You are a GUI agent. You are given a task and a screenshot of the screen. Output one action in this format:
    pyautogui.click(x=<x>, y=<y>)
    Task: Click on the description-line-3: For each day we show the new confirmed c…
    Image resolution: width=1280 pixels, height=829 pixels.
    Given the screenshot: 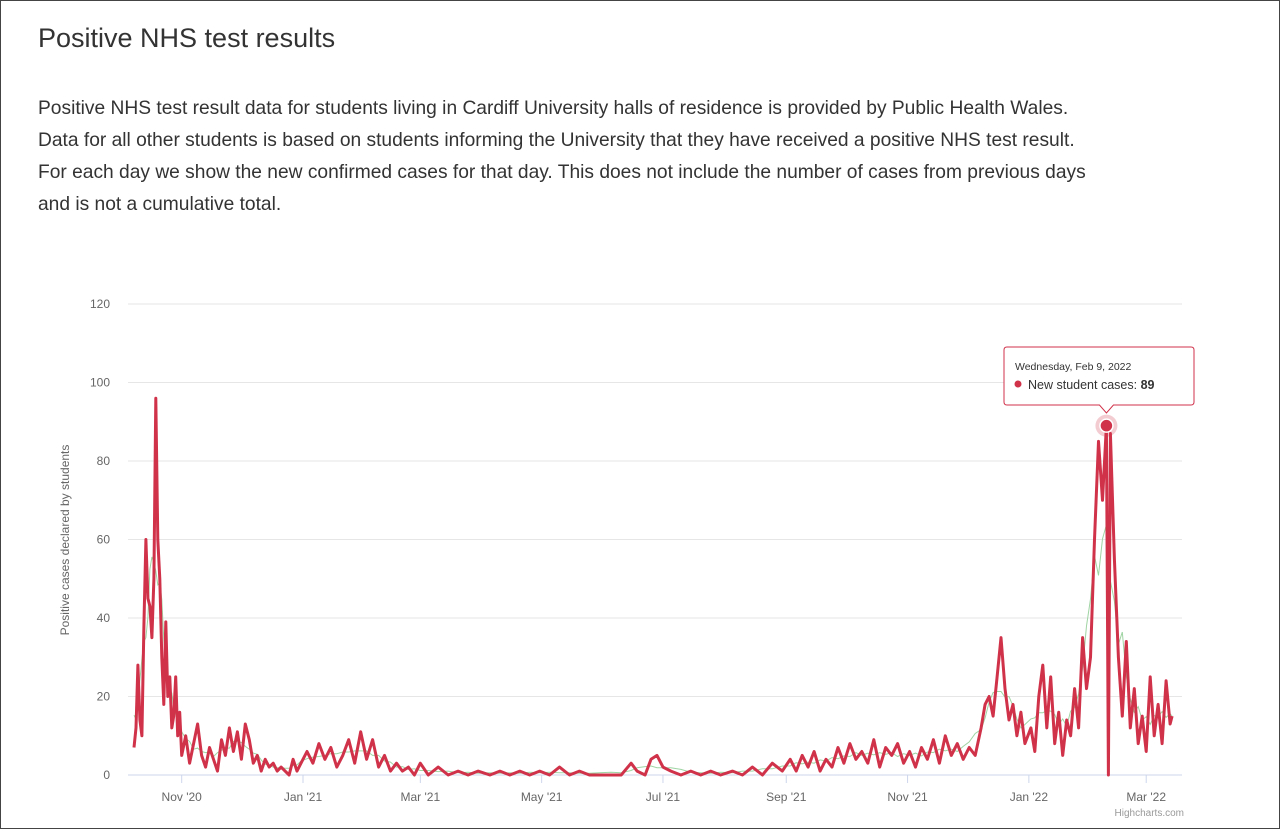 What is the action you would take?
    pyautogui.click(x=562, y=172)
    